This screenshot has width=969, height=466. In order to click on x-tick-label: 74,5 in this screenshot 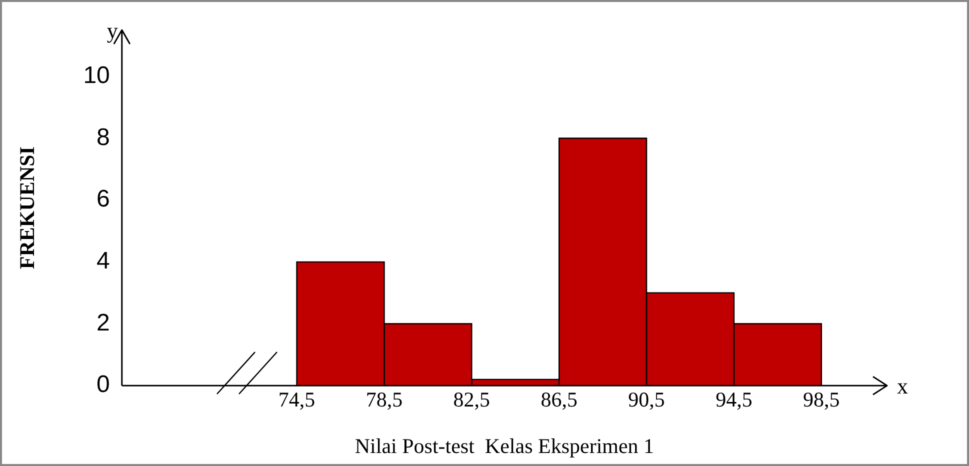, I will do `click(297, 400)`.